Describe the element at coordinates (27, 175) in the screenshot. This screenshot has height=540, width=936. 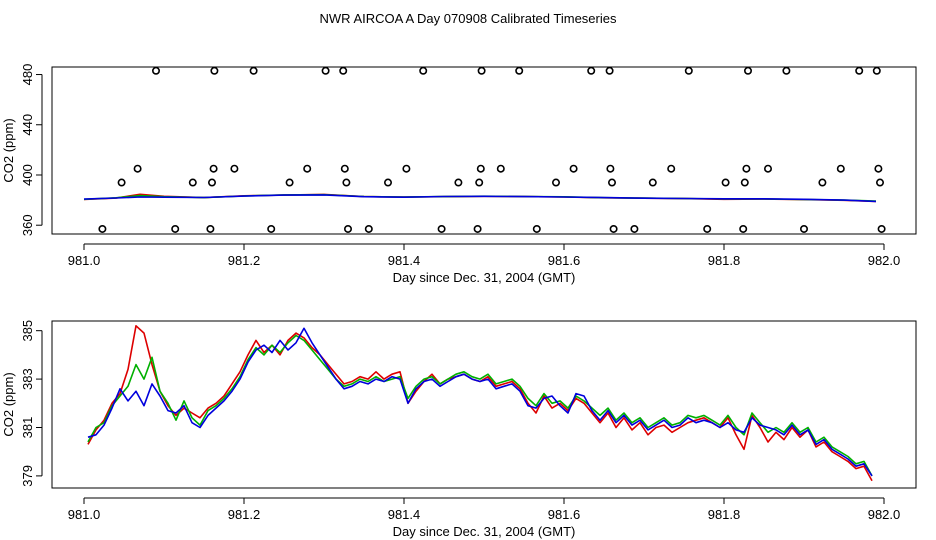
I see `y-tick-label: 400` at that location.